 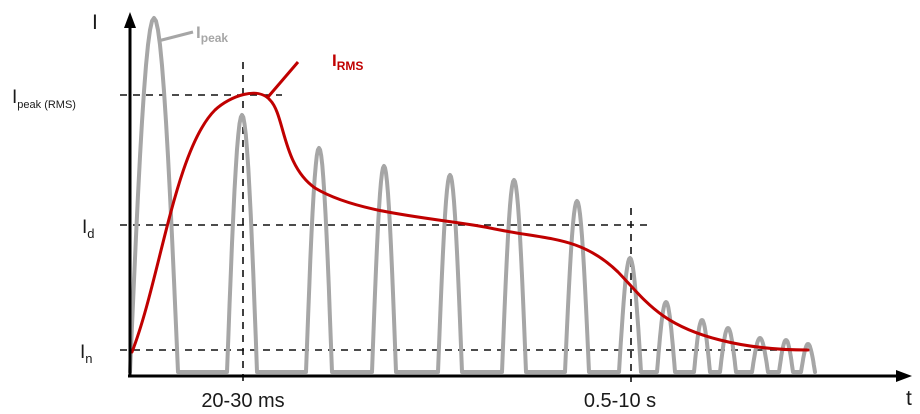 I want to click on y-axis-label: I, so click(x=95, y=22).